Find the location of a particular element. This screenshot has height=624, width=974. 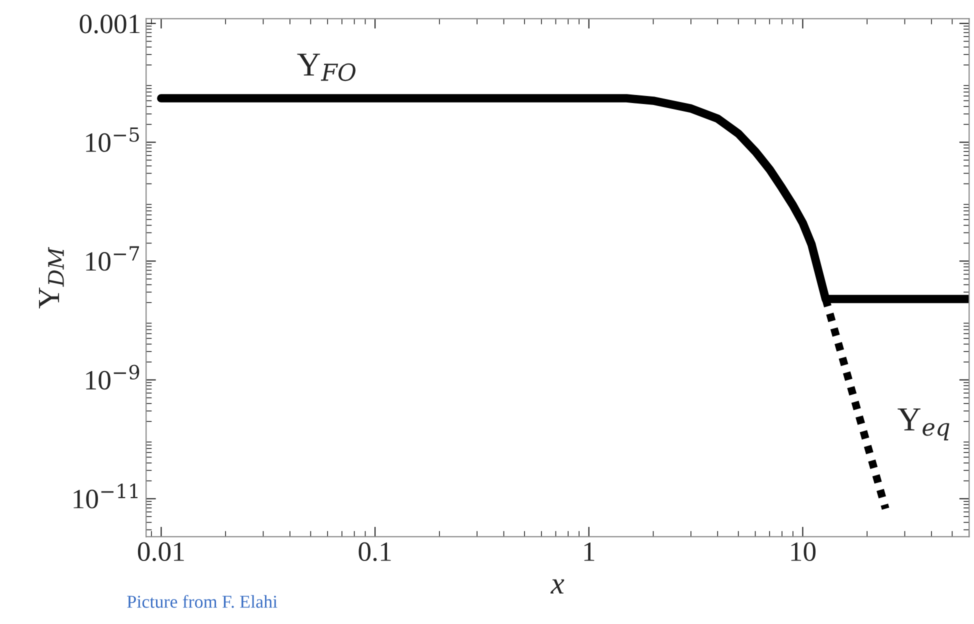

y-tick-label: 10$^{−7}$ is located at coordinates (113, 258).